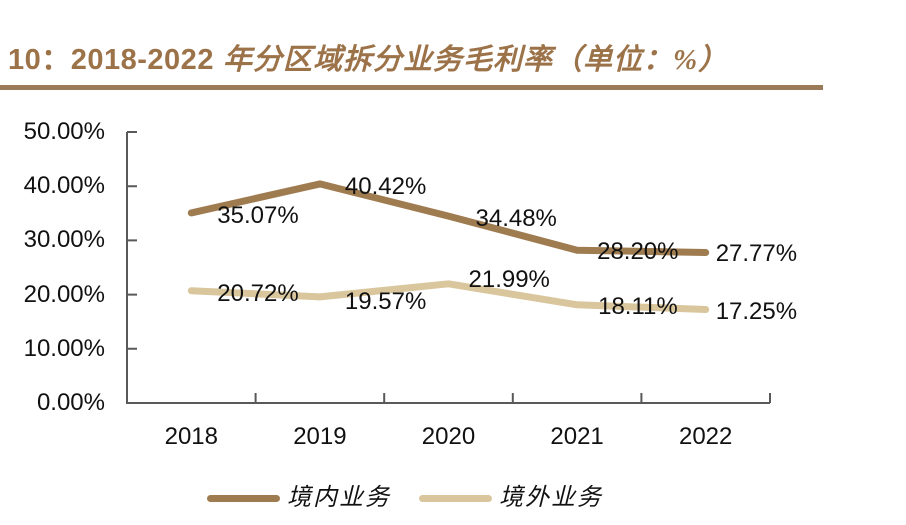 This screenshot has height=525, width=906. What do you see at coordinates (516, 219) in the screenshot?
I see `data-label: 34.48%` at bounding box center [516, 219].